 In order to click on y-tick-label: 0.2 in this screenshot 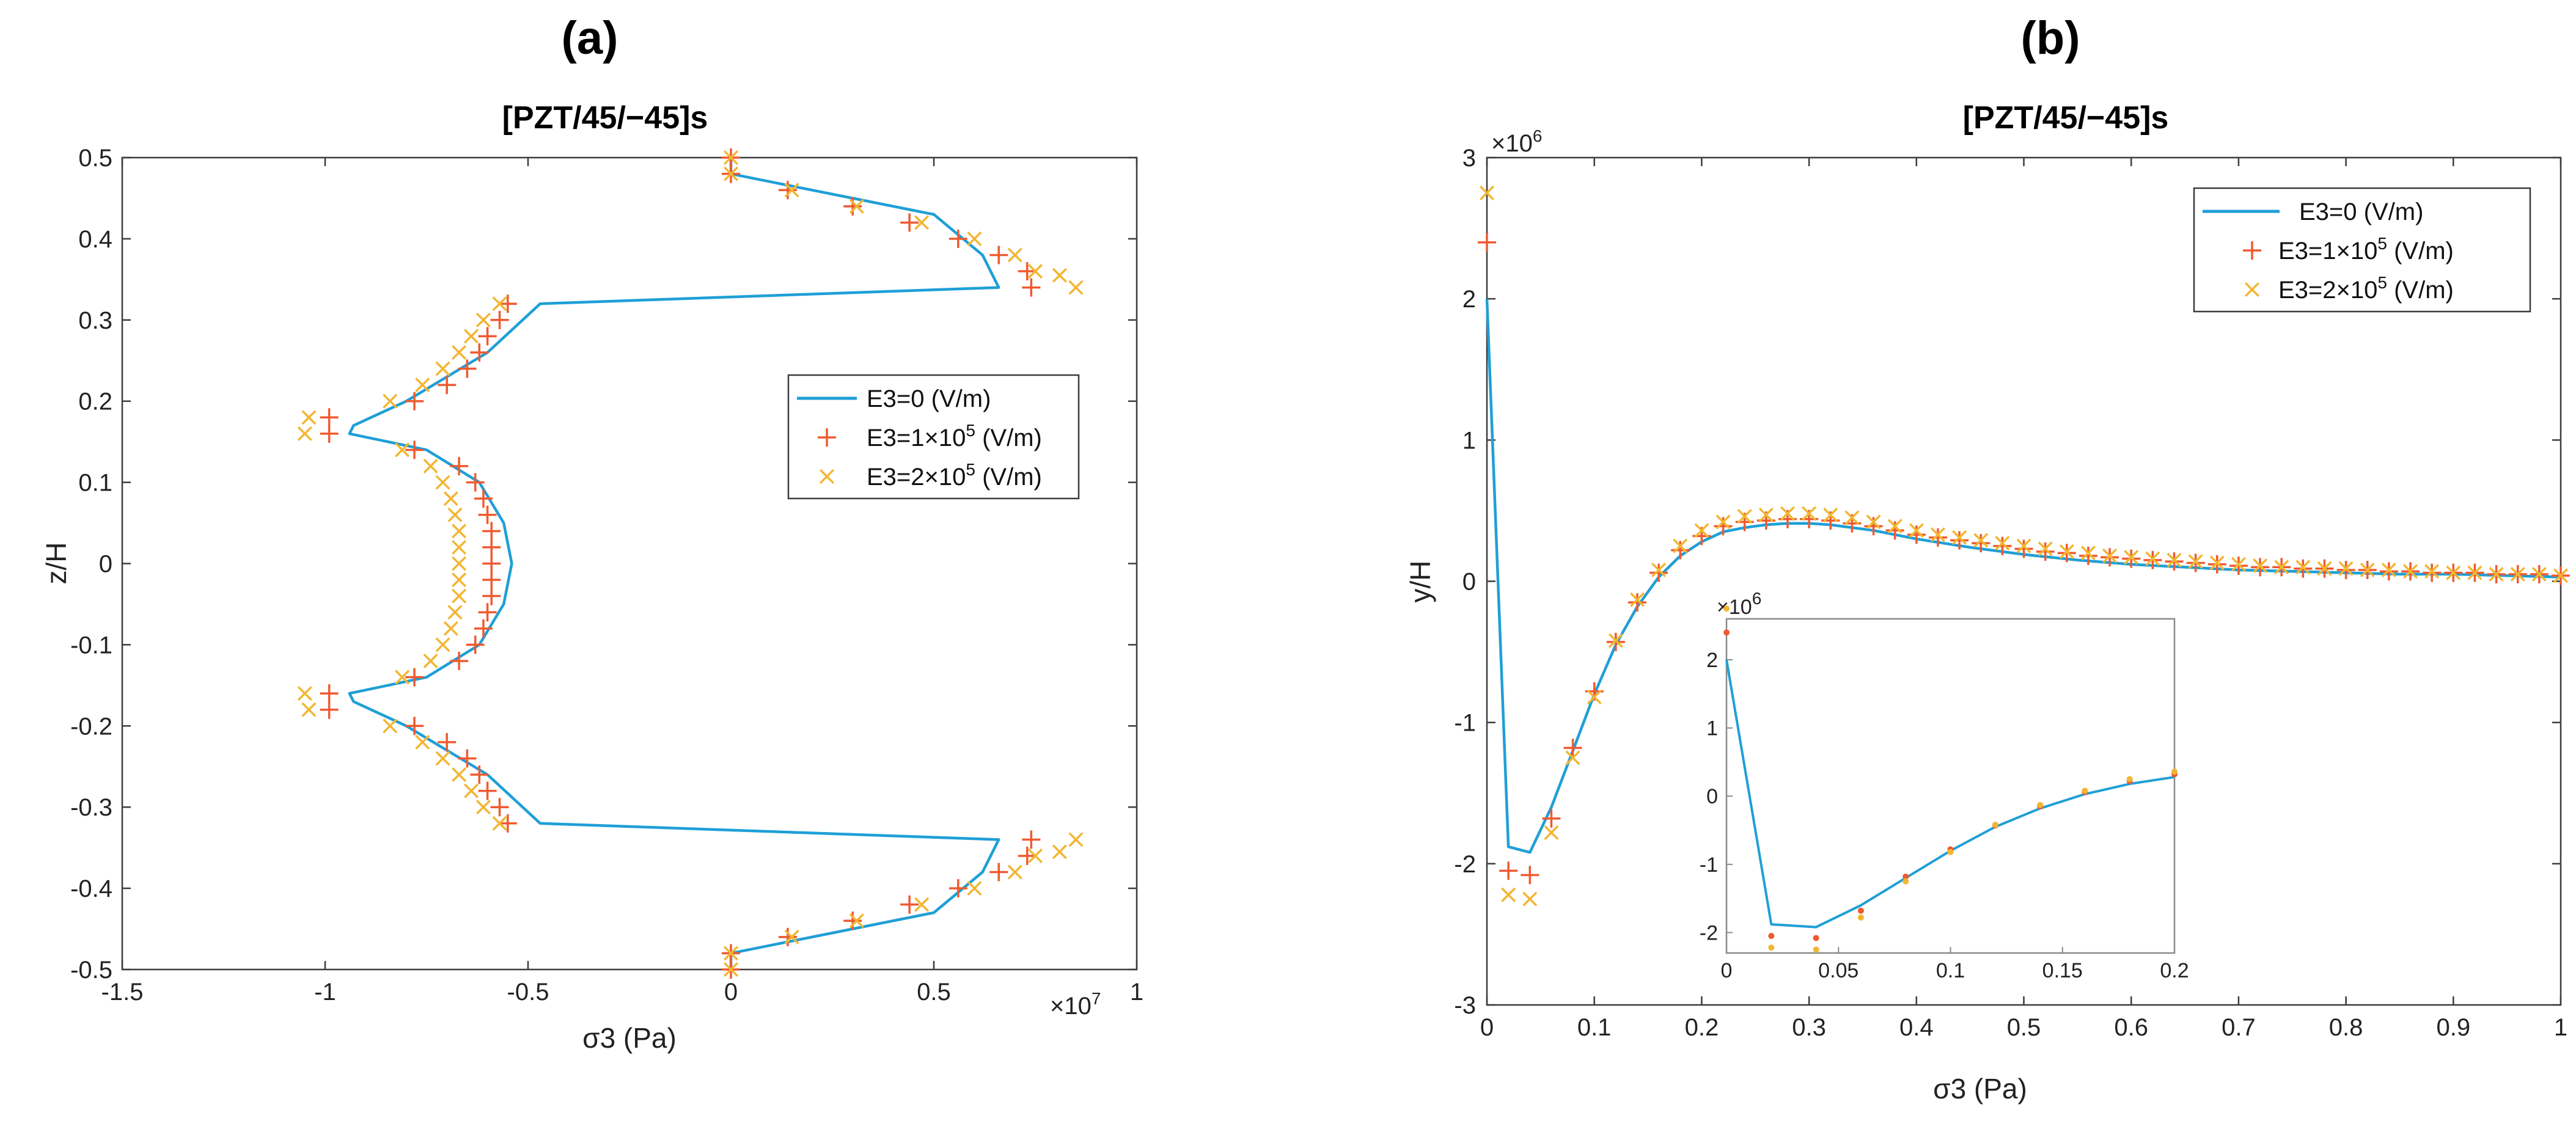, I will do `click(95, 402)`.